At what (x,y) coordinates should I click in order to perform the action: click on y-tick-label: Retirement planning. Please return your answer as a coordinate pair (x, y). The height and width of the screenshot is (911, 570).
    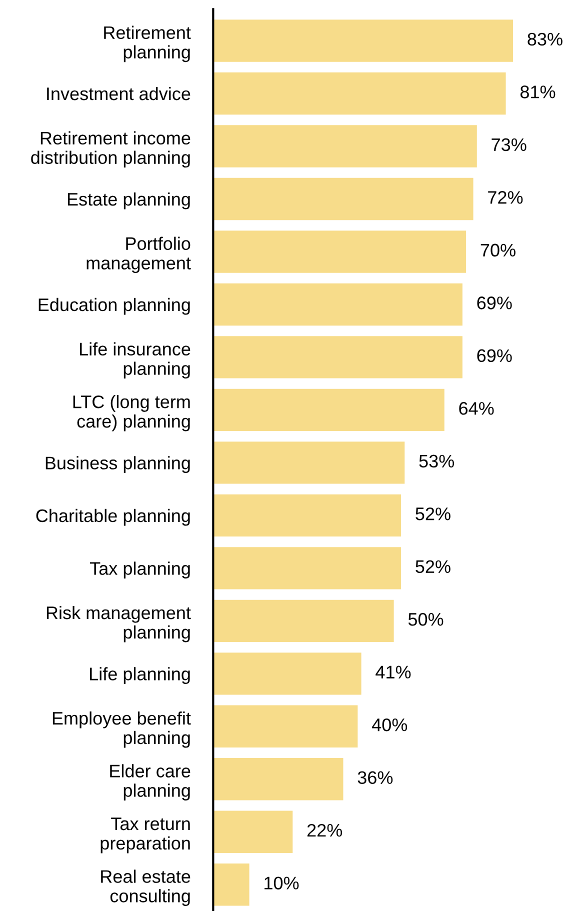
    Looking at the image, I should click on (147, 44).